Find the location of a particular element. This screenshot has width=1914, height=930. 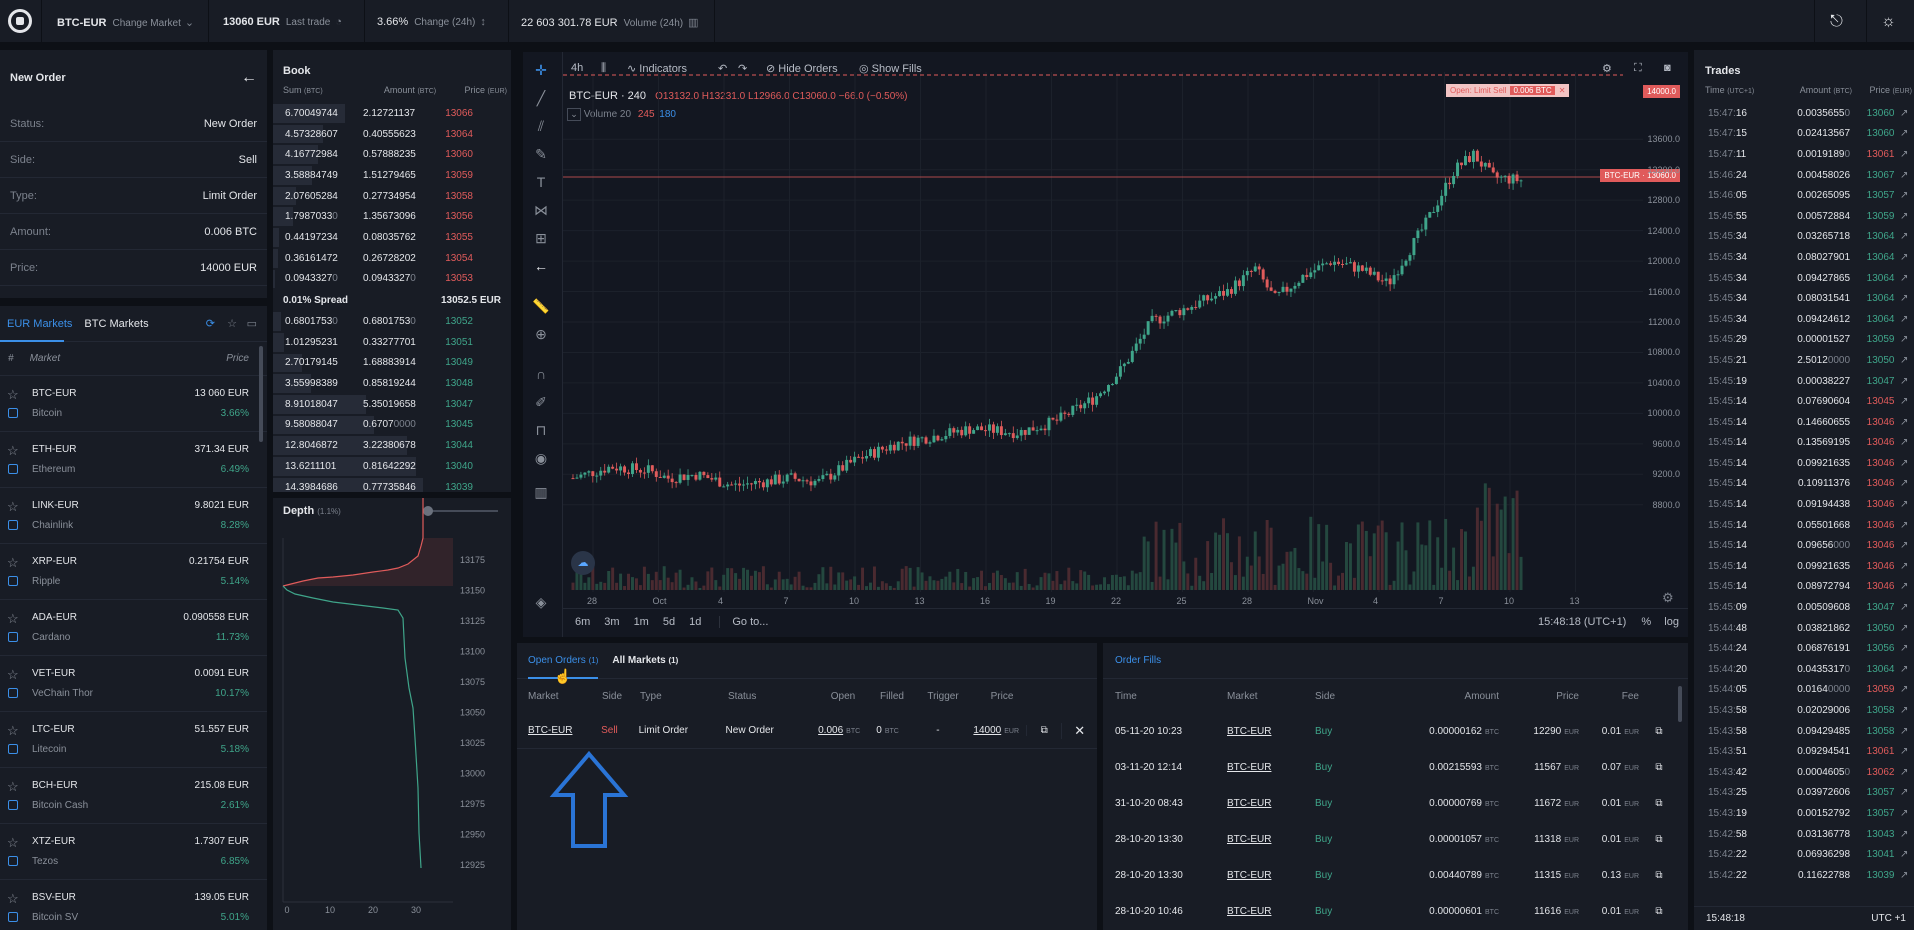

zoom-icon: ⊕ is located at coordinates (541, 334).